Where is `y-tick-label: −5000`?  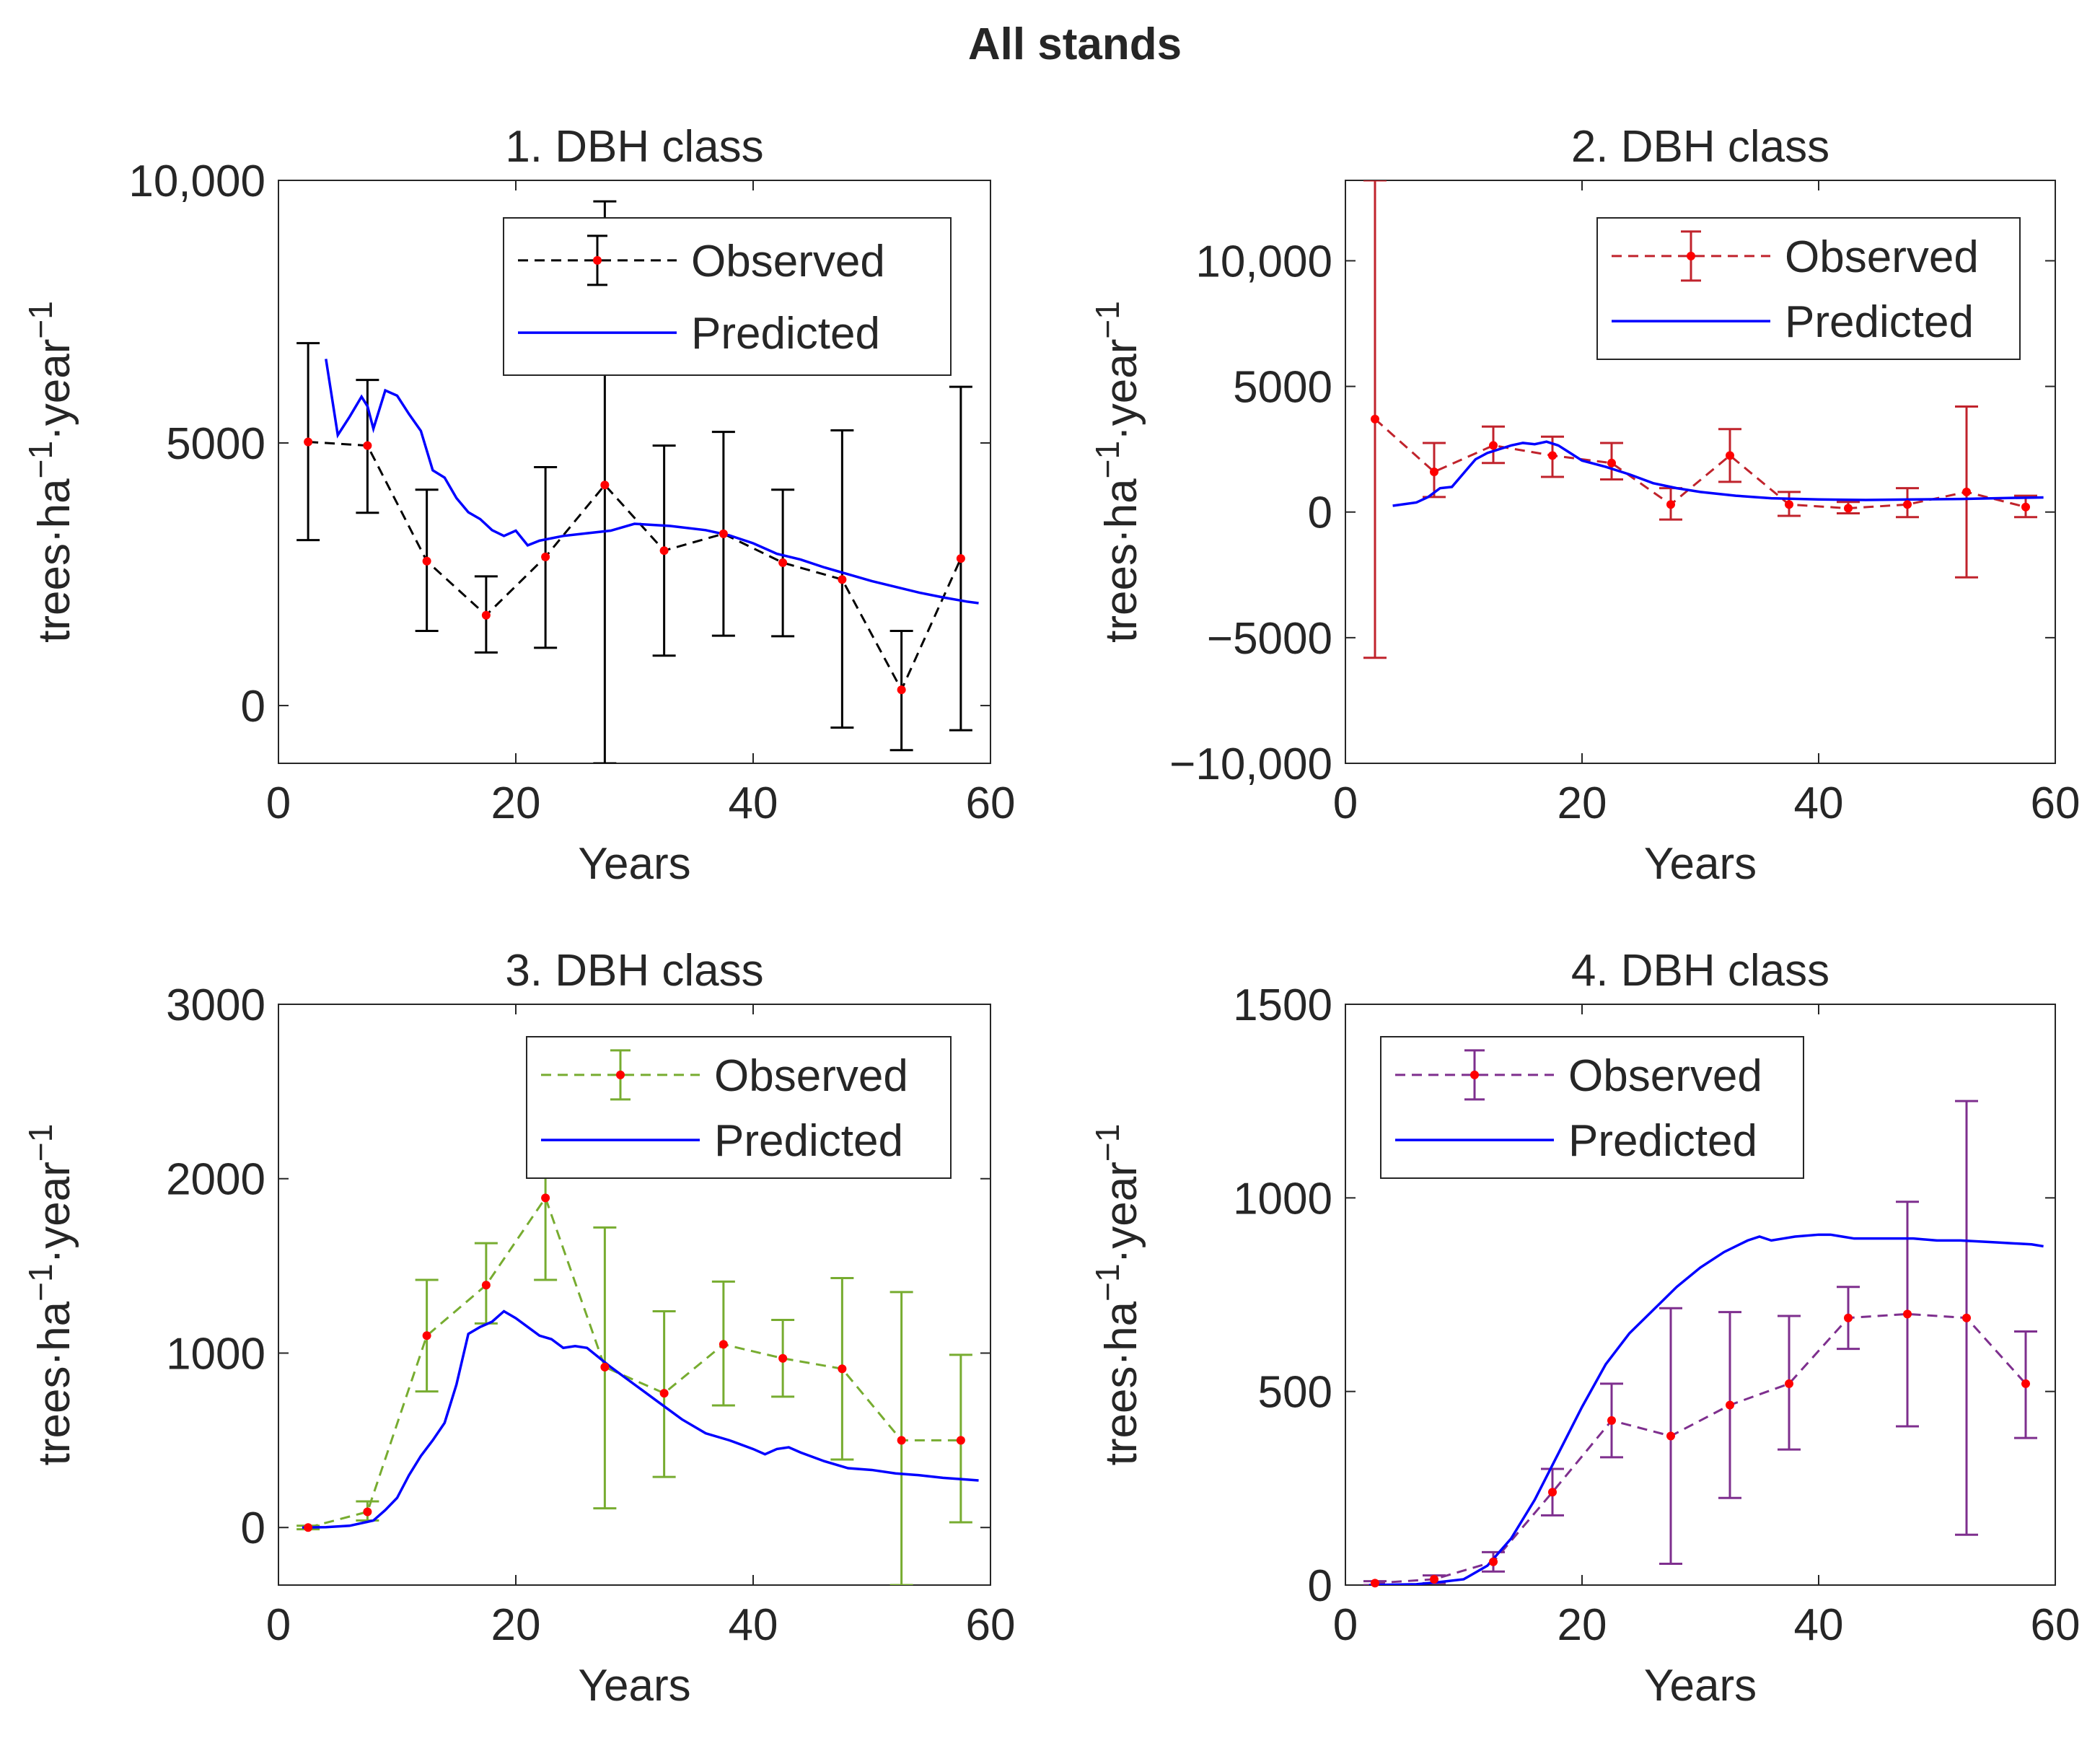 y-tick-label: −5000 is located at coordinates (1269, 639).